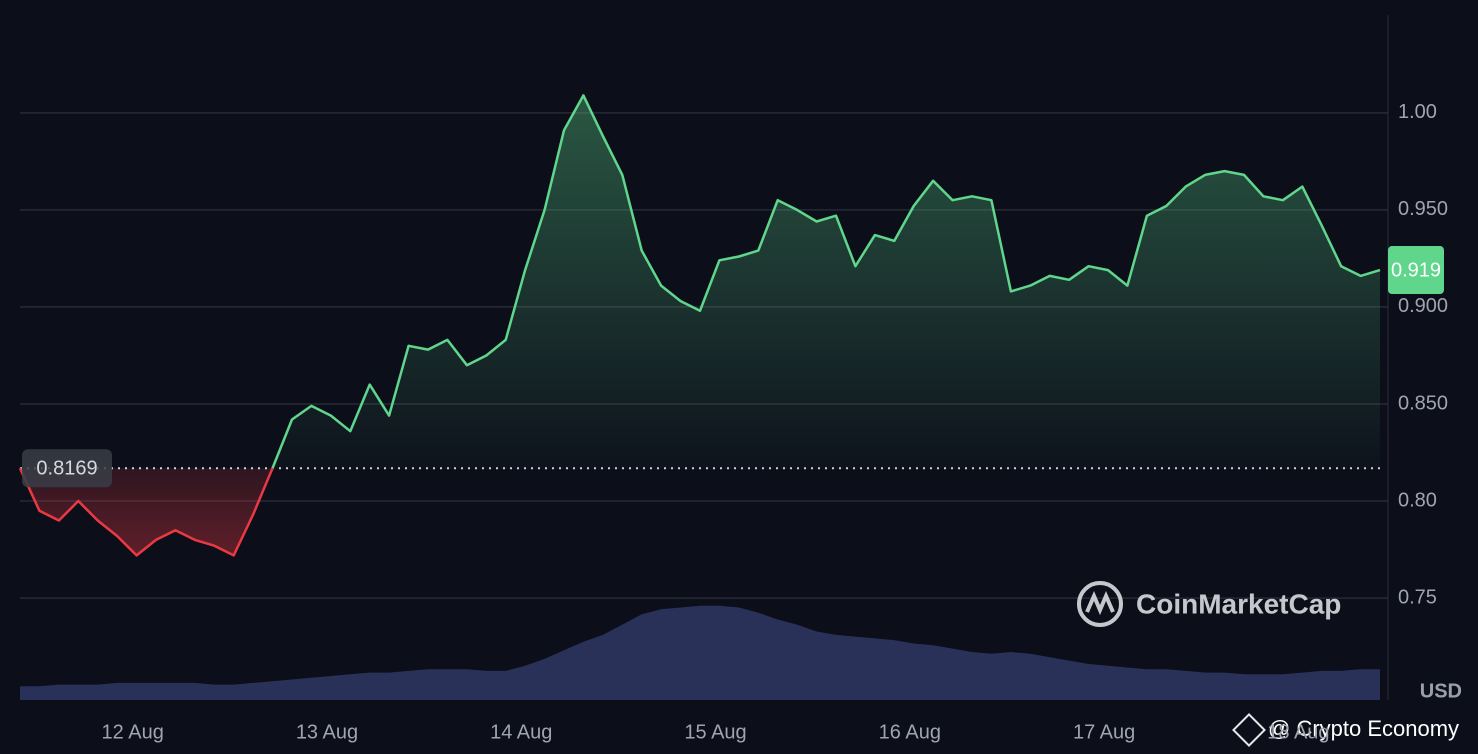  I want to click on credit-text: @ Crypto Economy, so click(1363, 728).